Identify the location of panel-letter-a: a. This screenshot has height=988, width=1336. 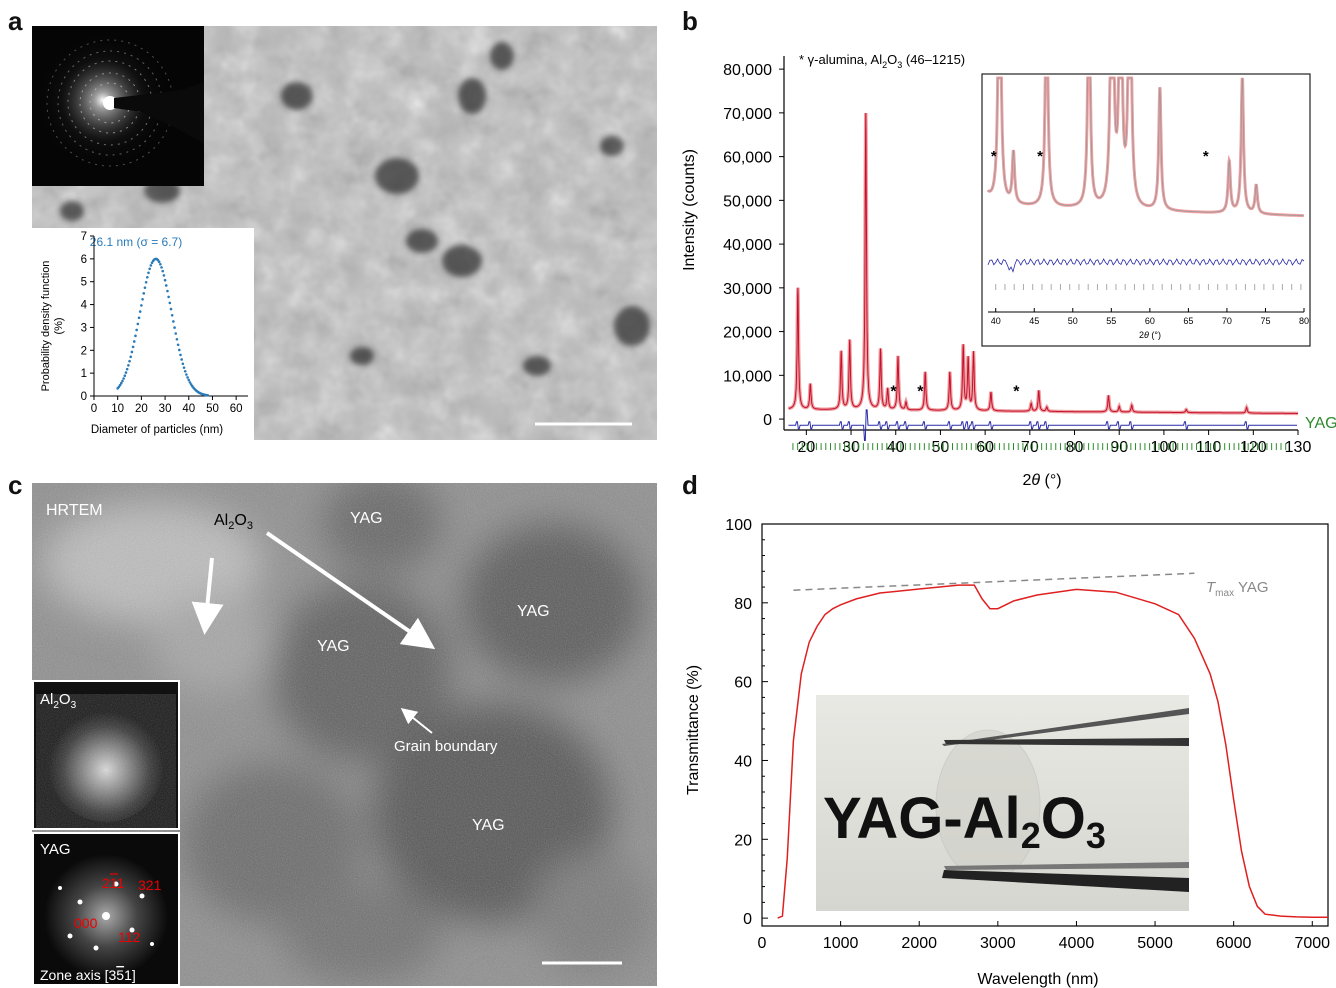
(15, 21).